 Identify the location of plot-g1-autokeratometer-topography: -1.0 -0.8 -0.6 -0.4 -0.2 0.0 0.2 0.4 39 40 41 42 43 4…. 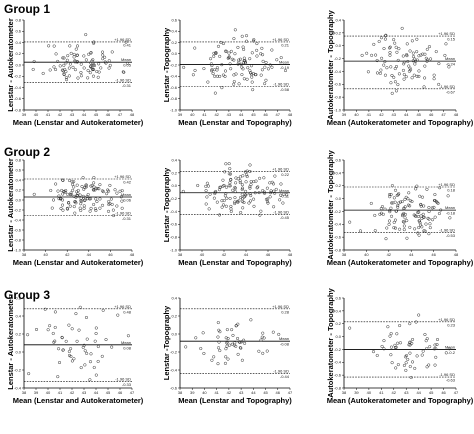
(400, 68).